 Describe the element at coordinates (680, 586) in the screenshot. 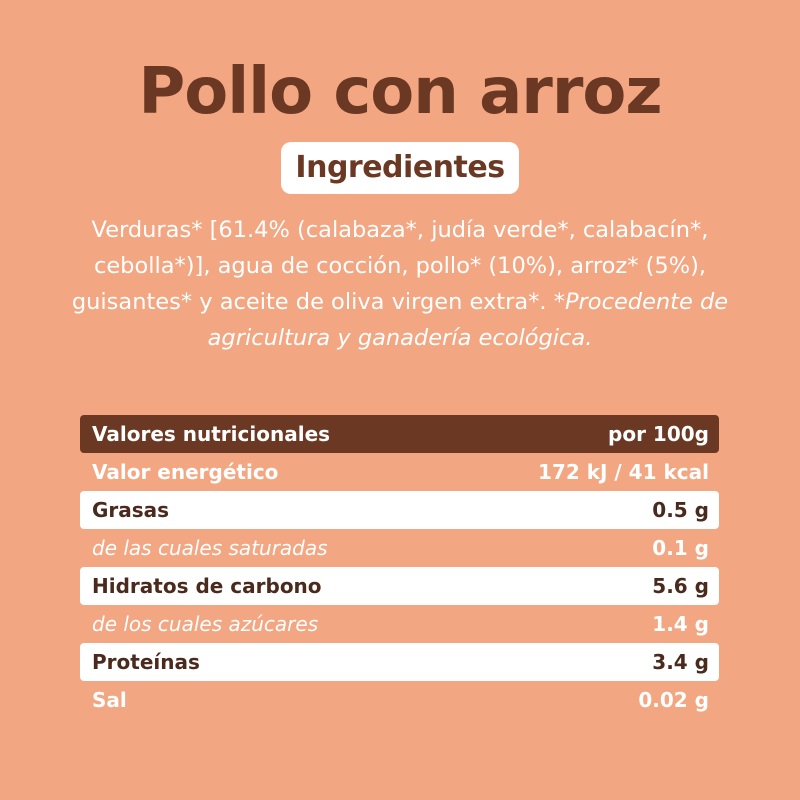

I see `nutrition-row-value: 5.6 g` at that location.